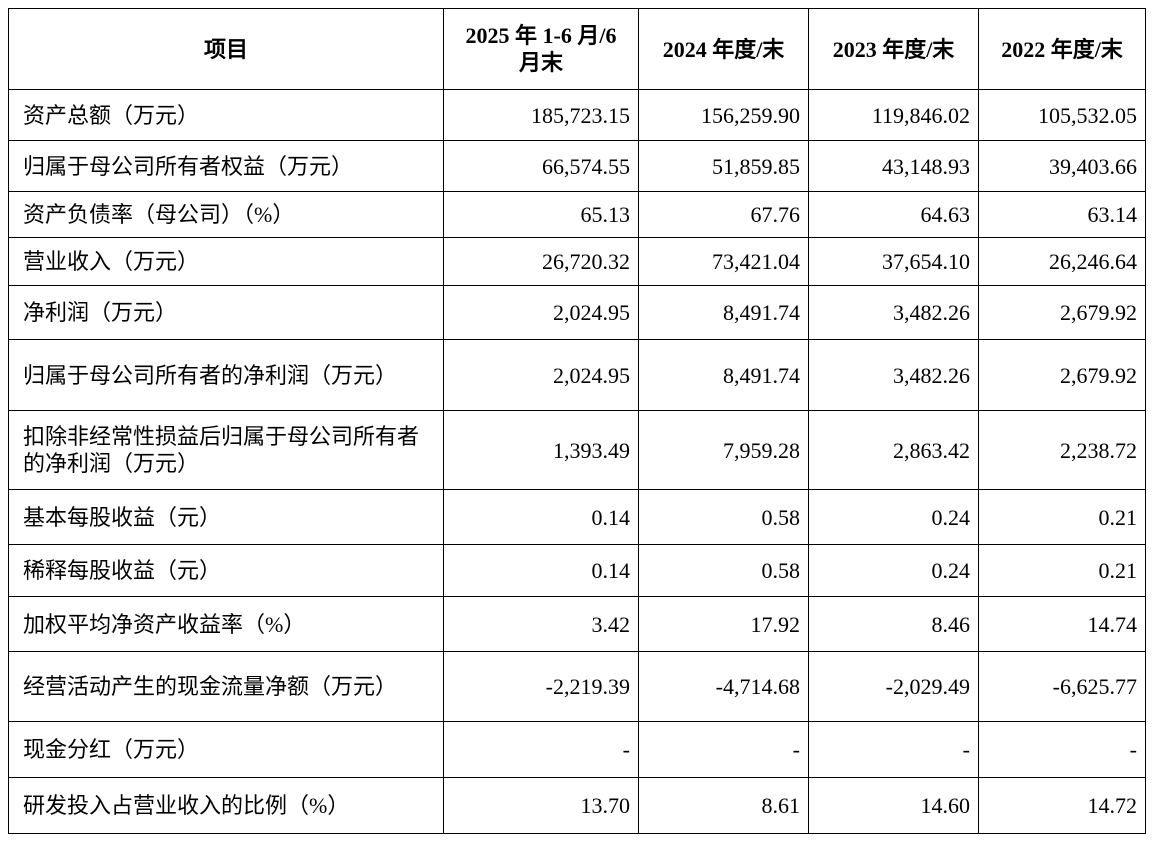 This screenshot has width=1153, height=844. Describe the element at coordinates (723, 214) in the screenshot. I see `value-cell: 67.76` at that location.